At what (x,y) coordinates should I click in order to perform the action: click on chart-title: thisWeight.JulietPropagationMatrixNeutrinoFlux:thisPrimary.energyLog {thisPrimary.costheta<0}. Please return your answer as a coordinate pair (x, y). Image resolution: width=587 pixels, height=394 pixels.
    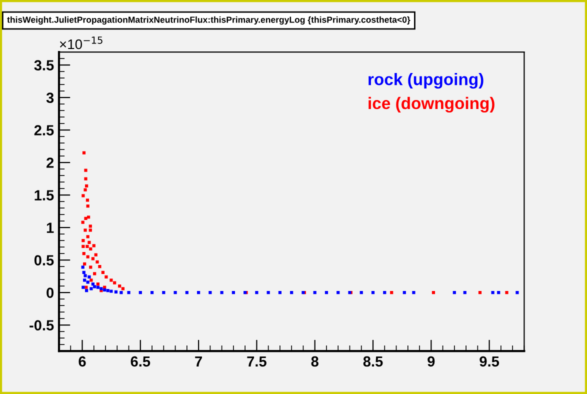
    Looking at the image, I should click on (208, 20).